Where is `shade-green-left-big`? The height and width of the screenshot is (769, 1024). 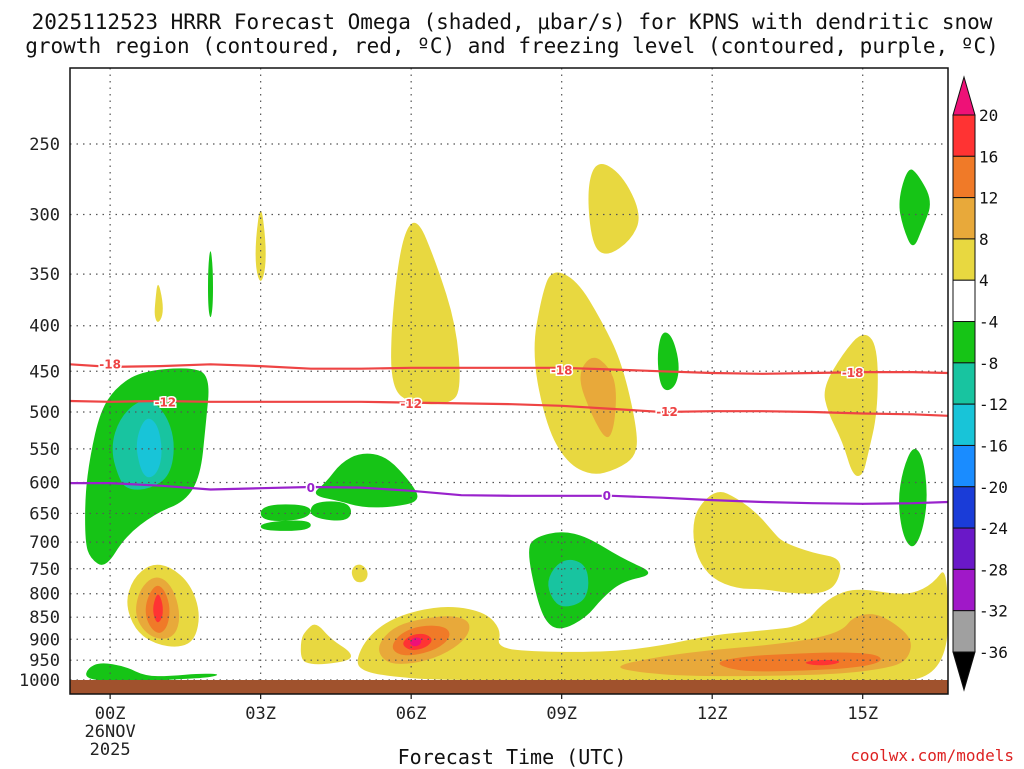 shade-green-left-big is located at coordinates (147, 466).